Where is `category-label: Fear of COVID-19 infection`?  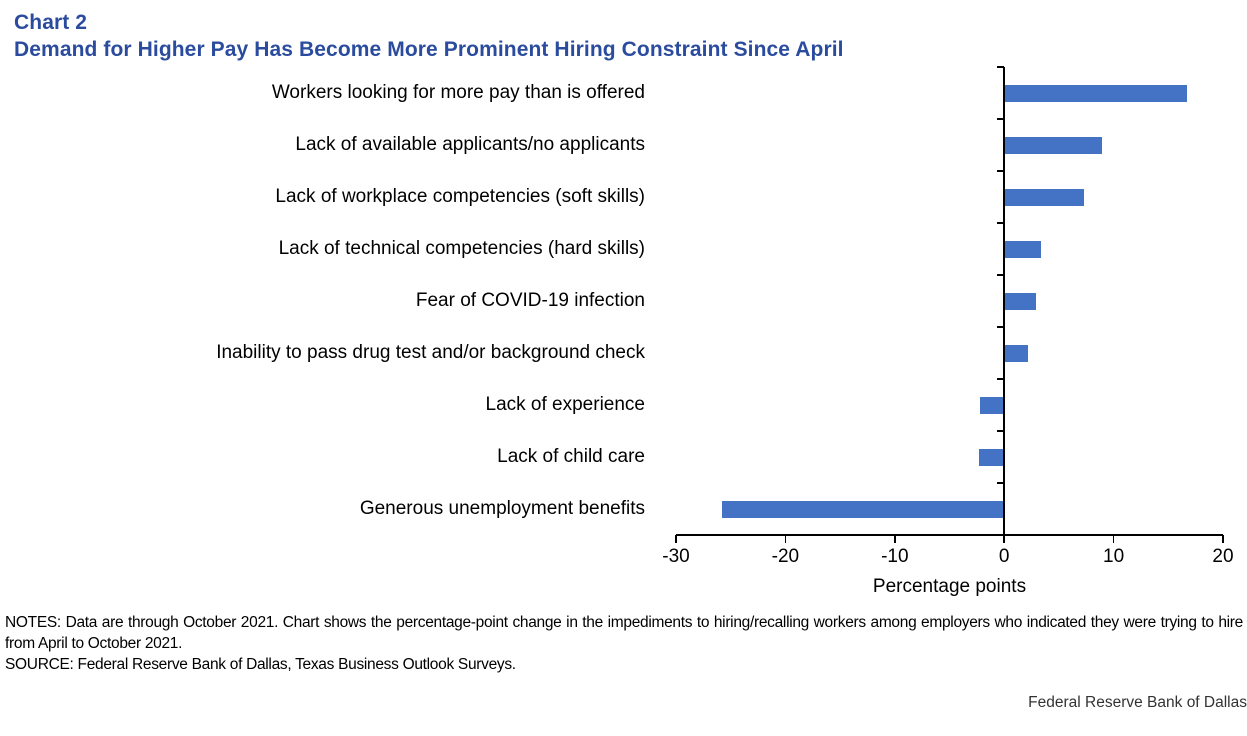
category-label: Fear of COVID-19 infection is located at coordinates (530, 300).